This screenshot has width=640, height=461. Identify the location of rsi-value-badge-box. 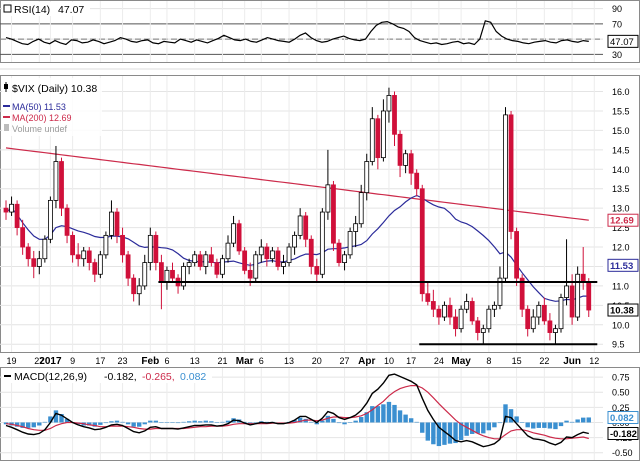
(623, 41).